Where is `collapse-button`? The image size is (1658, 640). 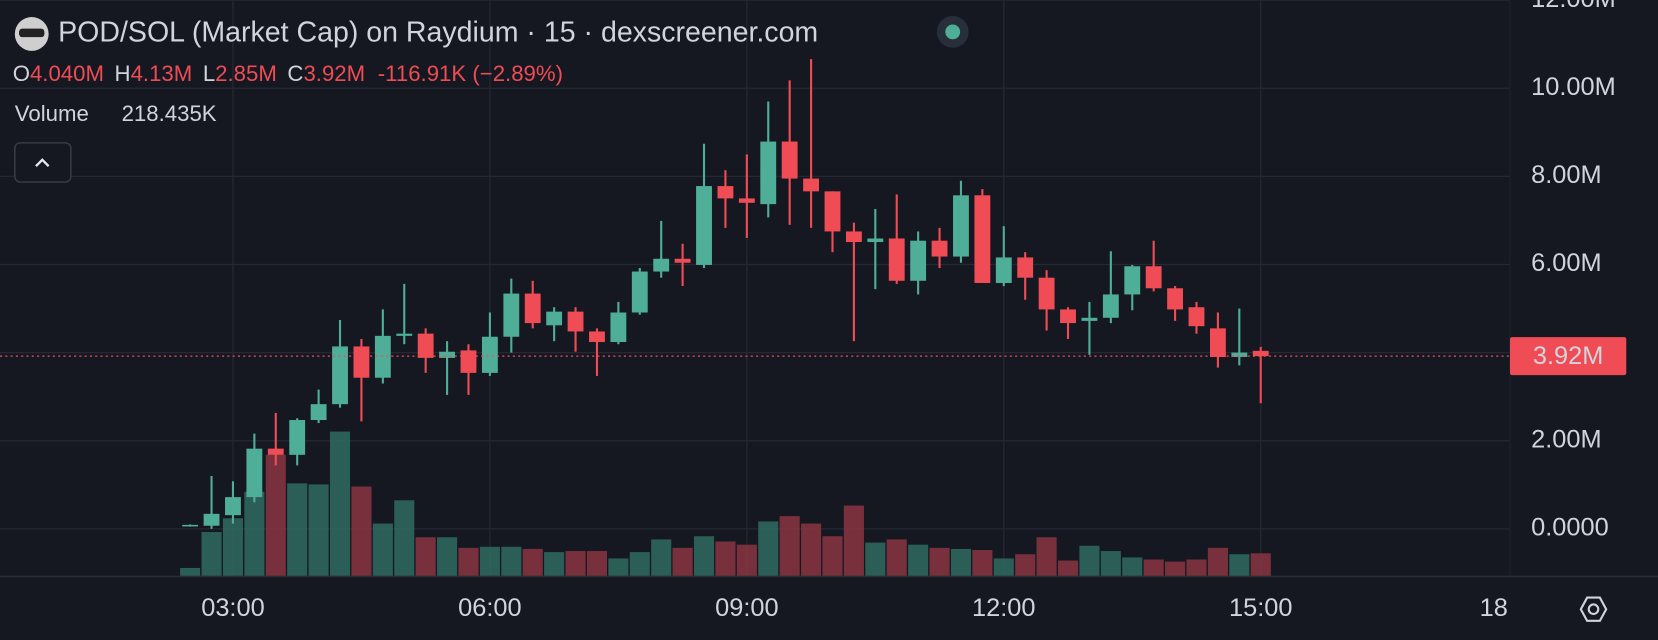 collapse-button is located at coordinates (43, 162).